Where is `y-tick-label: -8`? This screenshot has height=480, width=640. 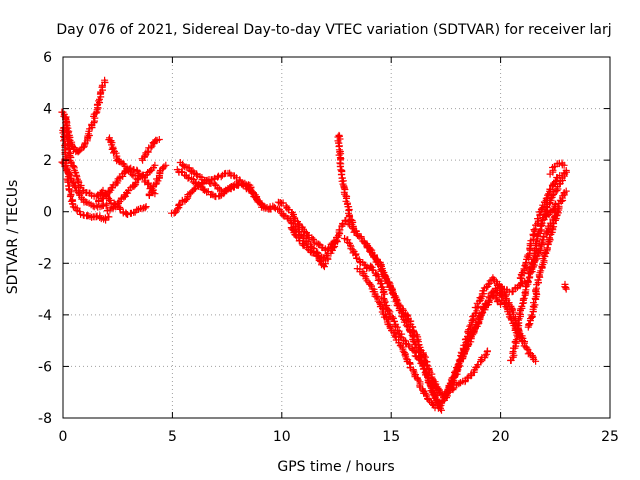 y-tick-label: -8 is located at coordinates (45, 419).